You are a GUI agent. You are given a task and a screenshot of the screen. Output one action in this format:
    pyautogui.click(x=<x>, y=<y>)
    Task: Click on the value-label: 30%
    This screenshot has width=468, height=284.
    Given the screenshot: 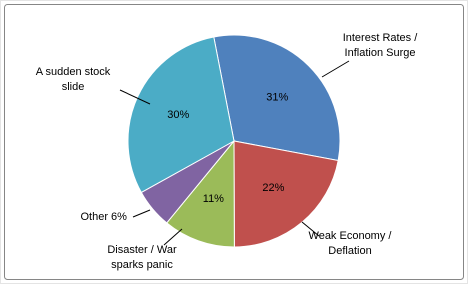 What is the action you would take?
    pyautogui.click(x=178, y=115)
    